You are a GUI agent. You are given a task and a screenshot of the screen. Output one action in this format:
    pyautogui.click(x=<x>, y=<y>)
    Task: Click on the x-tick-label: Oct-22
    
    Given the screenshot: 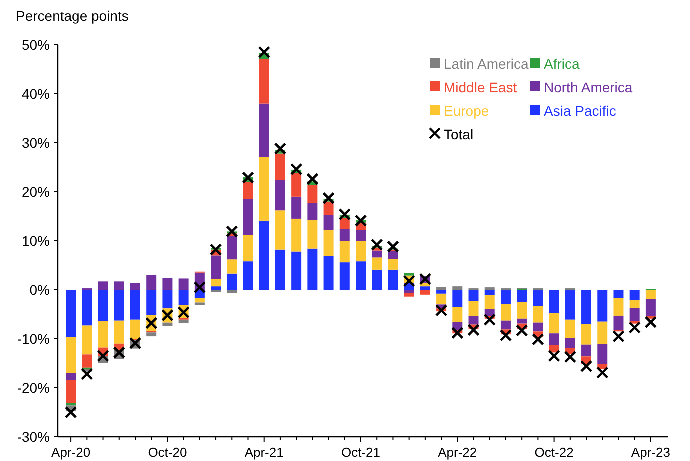 What is the action you would take?
    pyautogui.click(x=554, y=452)
    